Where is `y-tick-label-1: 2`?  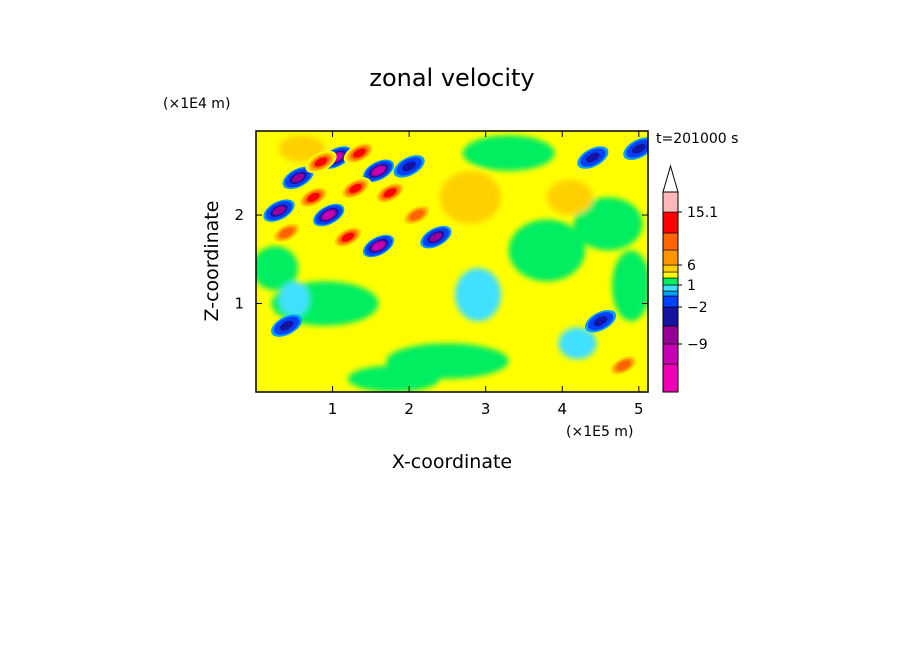
y-tick-label-1: 2 is located at coordinates (239, 215).